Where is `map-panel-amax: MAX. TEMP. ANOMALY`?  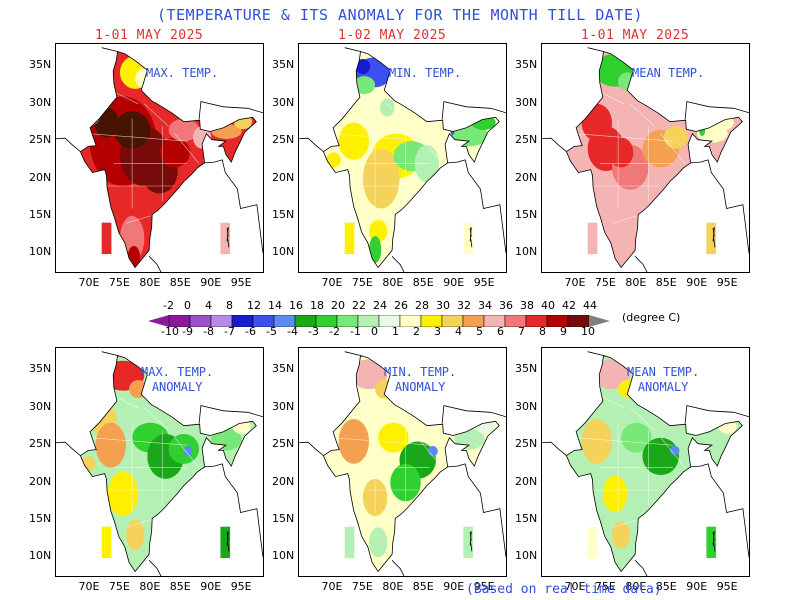 map-panel-amax: MAX. TEMP. ANOMALY is located at coordinates (159, 462).